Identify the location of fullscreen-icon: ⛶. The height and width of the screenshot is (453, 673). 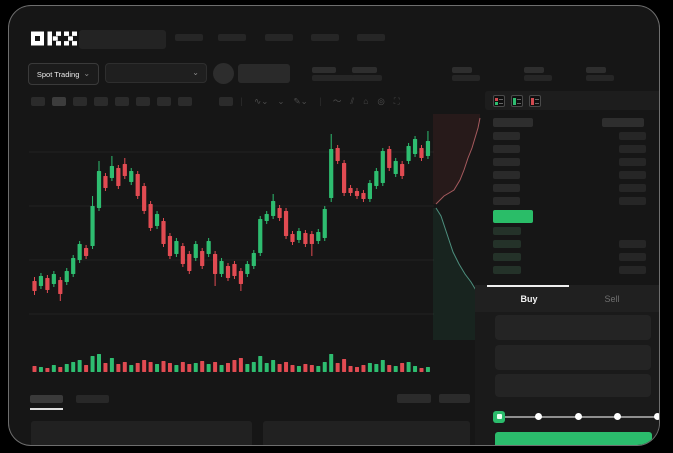
(396, 100).